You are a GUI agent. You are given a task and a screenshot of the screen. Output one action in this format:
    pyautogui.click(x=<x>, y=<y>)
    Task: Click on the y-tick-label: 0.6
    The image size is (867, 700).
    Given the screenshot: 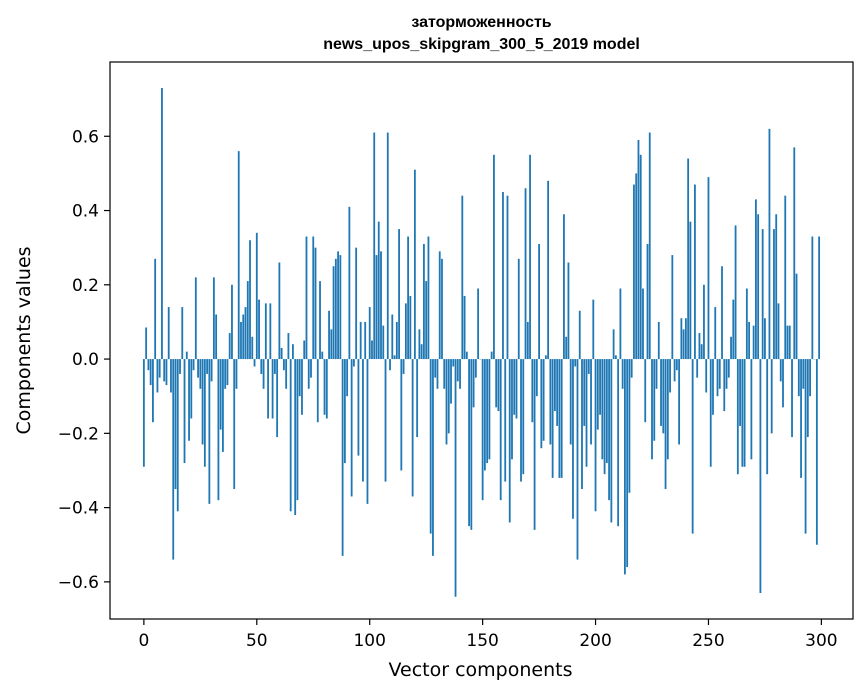 What is the action you would take?
    pyautogui.click(x=85, y=137)
    